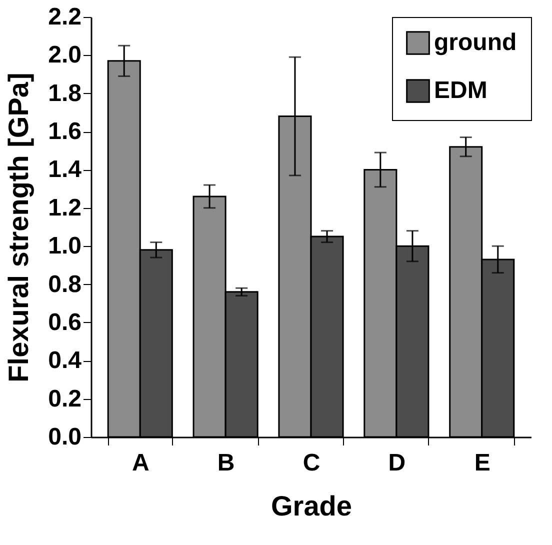  I want to click on x-tick-label: D, so click(397, 463).